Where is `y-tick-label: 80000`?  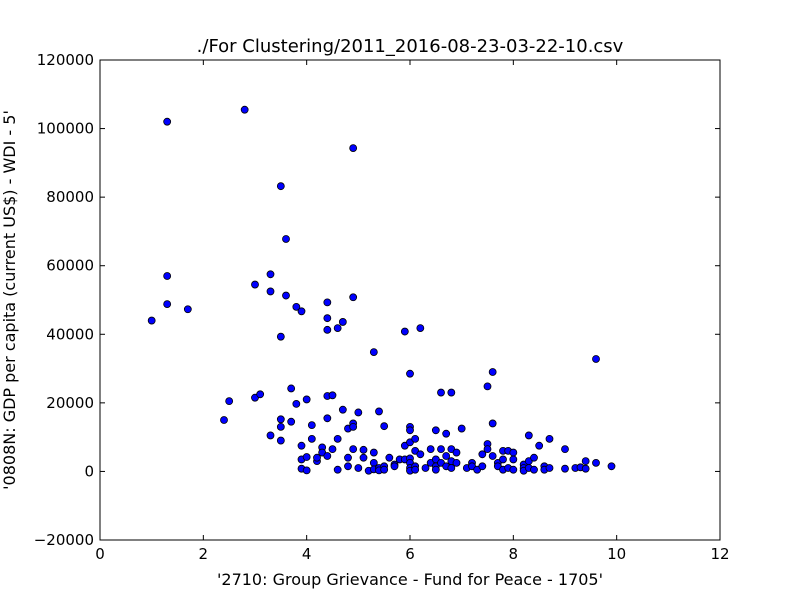 y-tick-label: 80000 is located at coordinates (70, 197).